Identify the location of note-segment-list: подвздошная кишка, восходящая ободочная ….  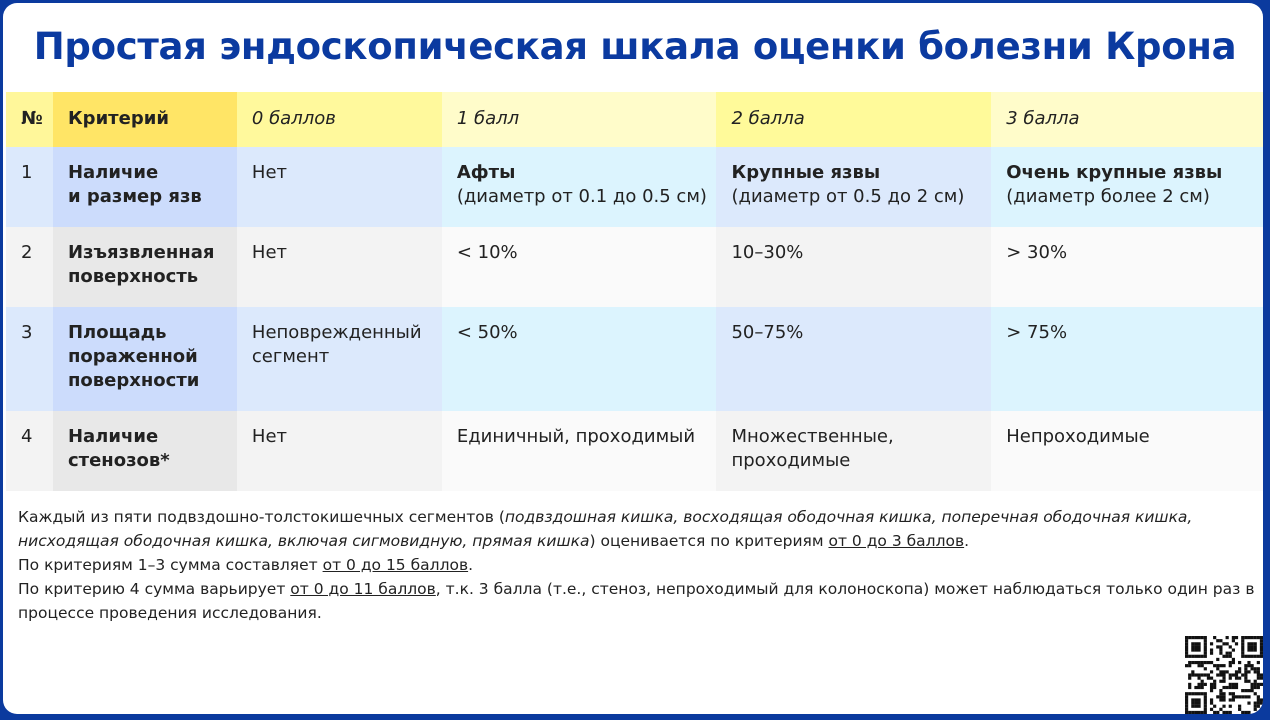
(605, 529).